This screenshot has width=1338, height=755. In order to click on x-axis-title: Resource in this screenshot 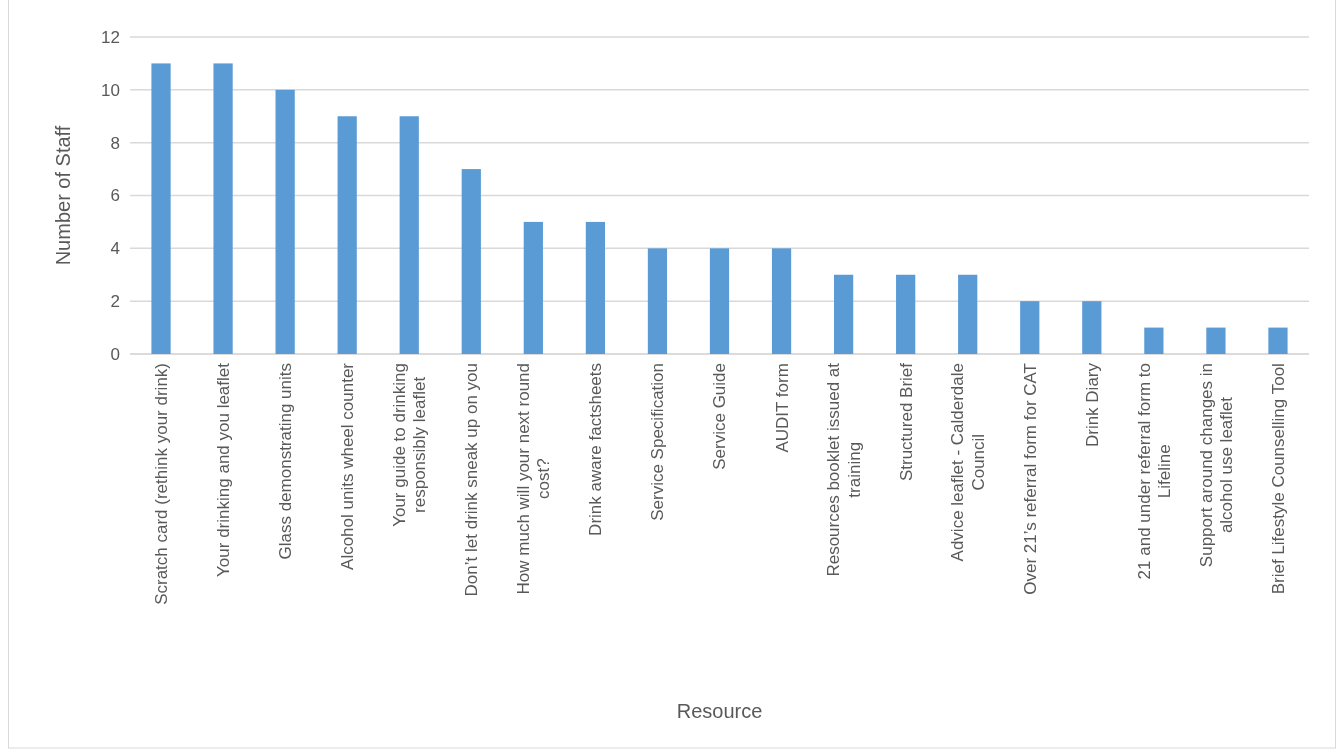, I will do `click(719, 711)`.